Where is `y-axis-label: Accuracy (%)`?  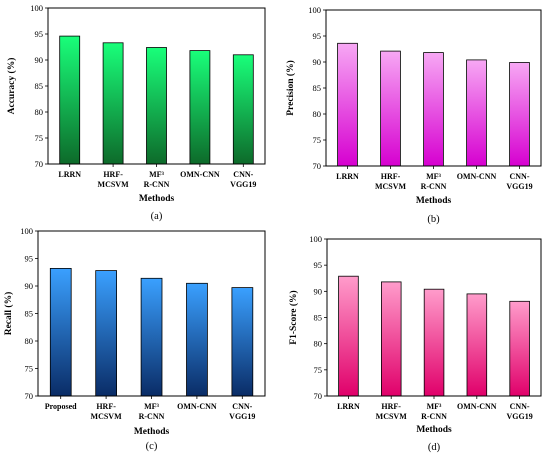 y-axis-label: Accuracy (%) is located at coordinates (11, 86).